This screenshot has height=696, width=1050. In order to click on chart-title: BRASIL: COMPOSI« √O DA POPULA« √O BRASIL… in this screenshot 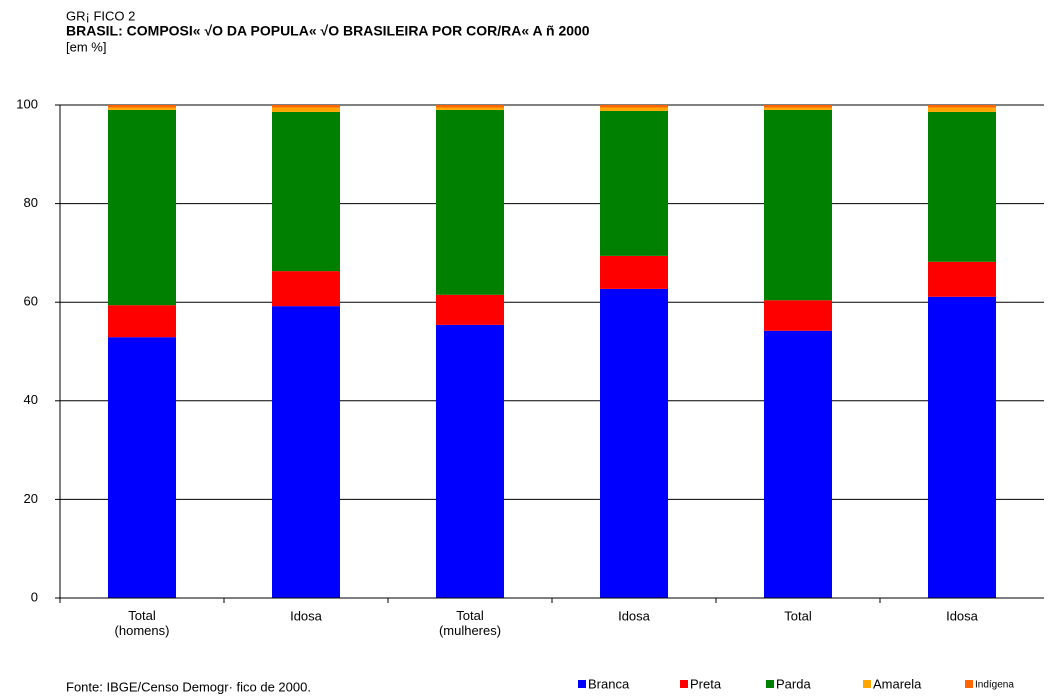, I will do `click(328, 31)`.